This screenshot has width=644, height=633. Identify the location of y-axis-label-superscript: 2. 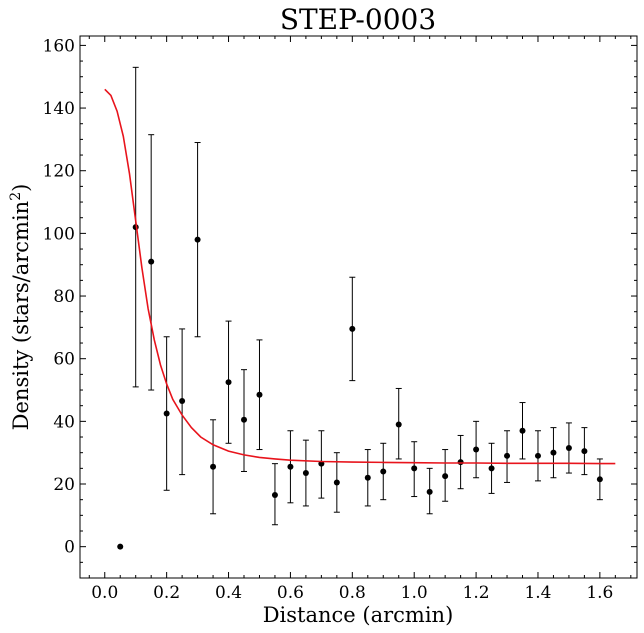
(16, 196).